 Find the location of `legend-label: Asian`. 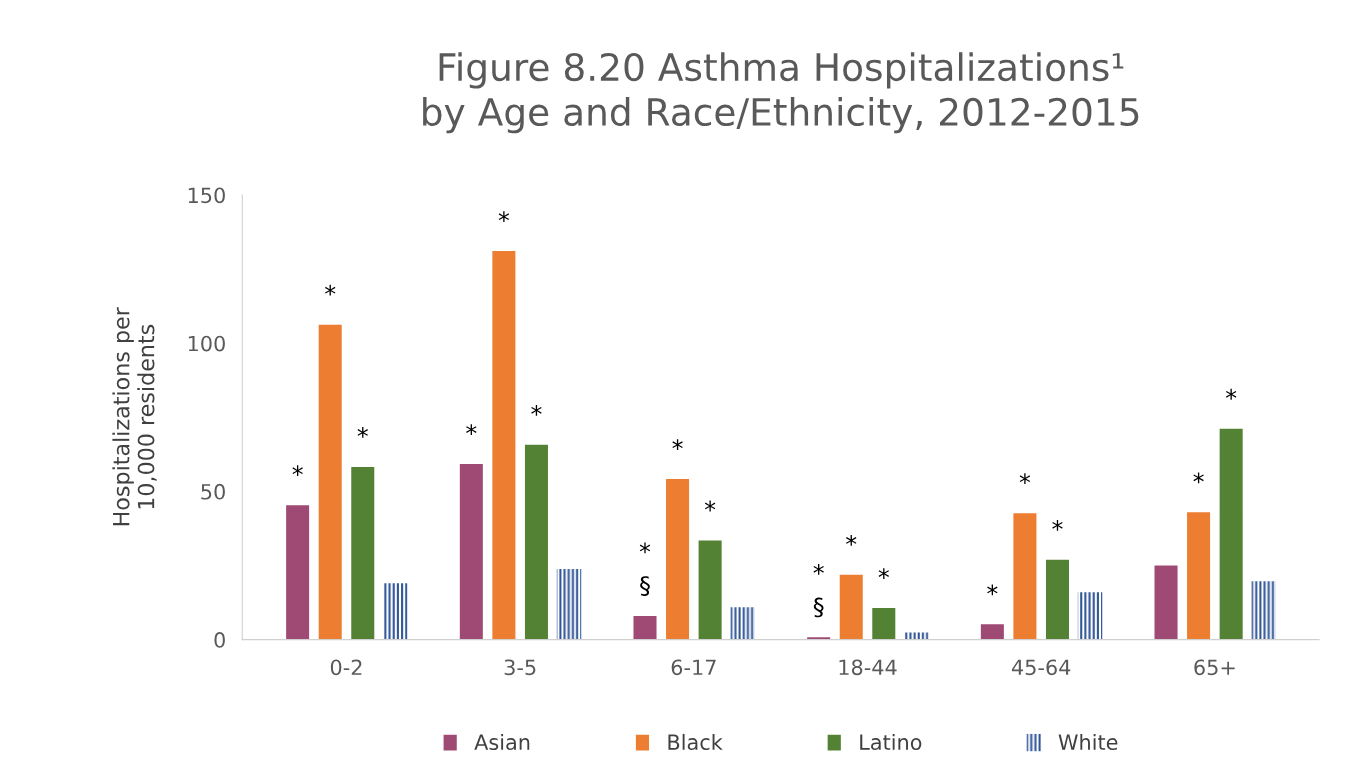

legend-label: Asian is located at coordinates (502, 742).